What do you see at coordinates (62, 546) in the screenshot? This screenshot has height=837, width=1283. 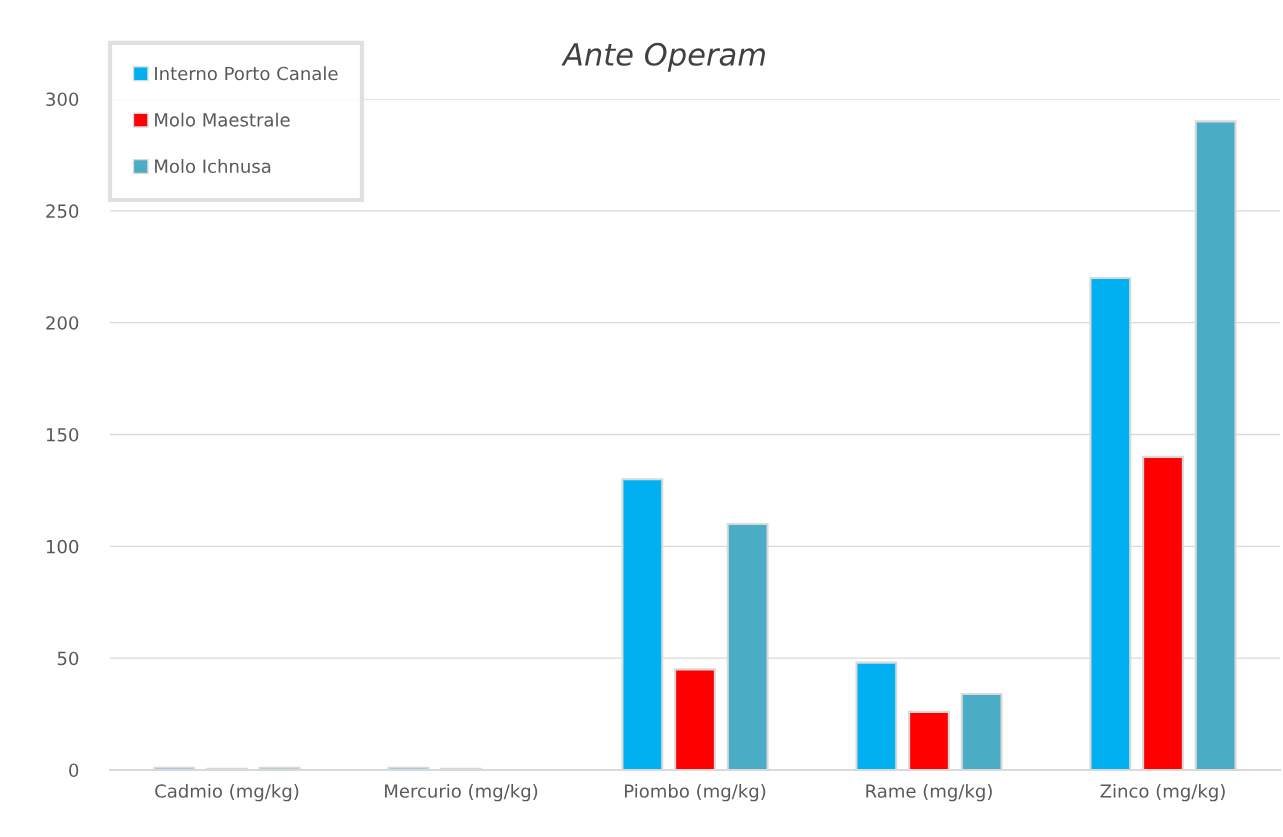 I see `y-tick-label: 100` at bounding box center [62, 546].